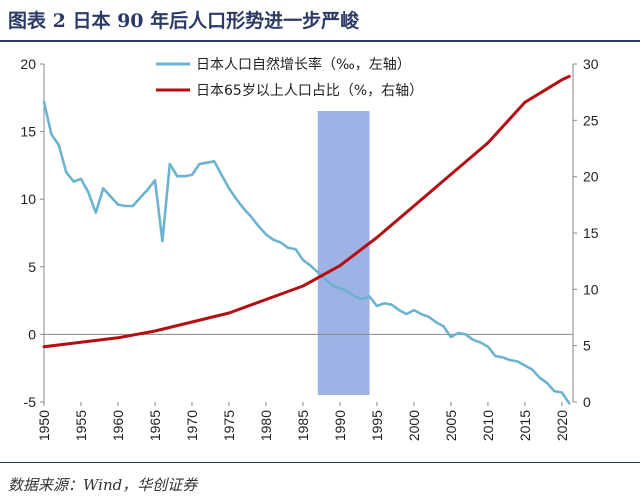 The width and height of the screenshot is (640, 504). Describe the element at coordinates (44, 425) in the screenshot. I see `x-tick-label: 1950` at that location.